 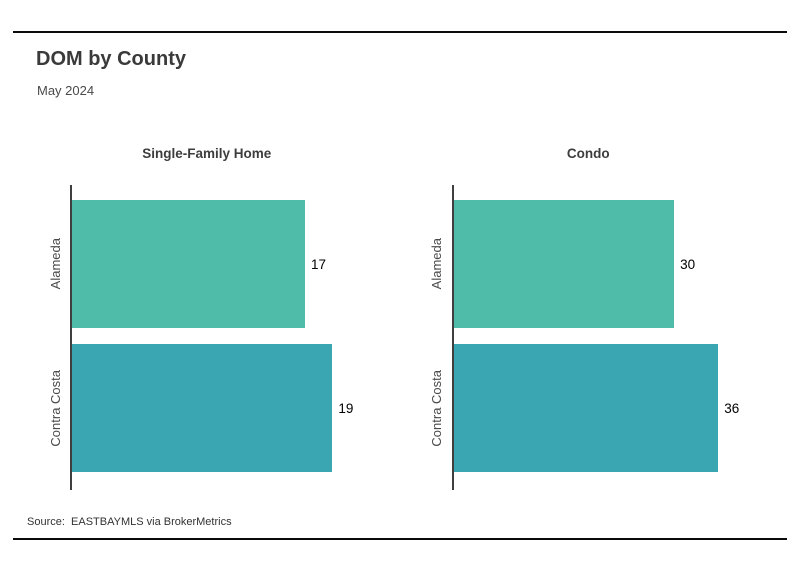 What do you see at coordinates (207, 153) in the screenshot?
I see `chart-title-single-family-home: Single-Family Home` at bounding box center [207, 153].